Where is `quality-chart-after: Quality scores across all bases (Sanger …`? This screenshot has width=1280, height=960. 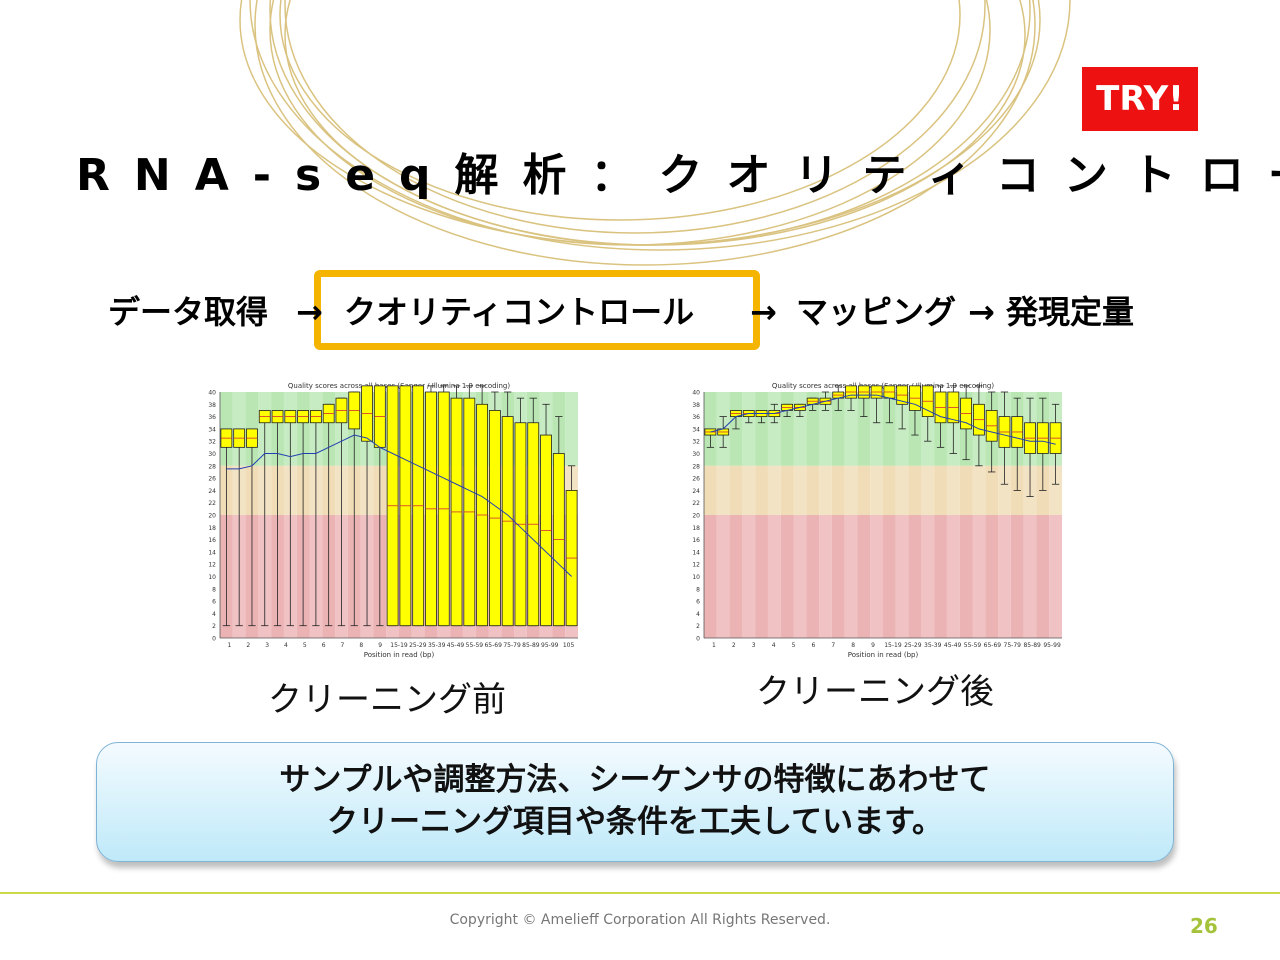 quality-chart-after: Quality scores across all bases (Sanger … is located at coordinates (877, 520).